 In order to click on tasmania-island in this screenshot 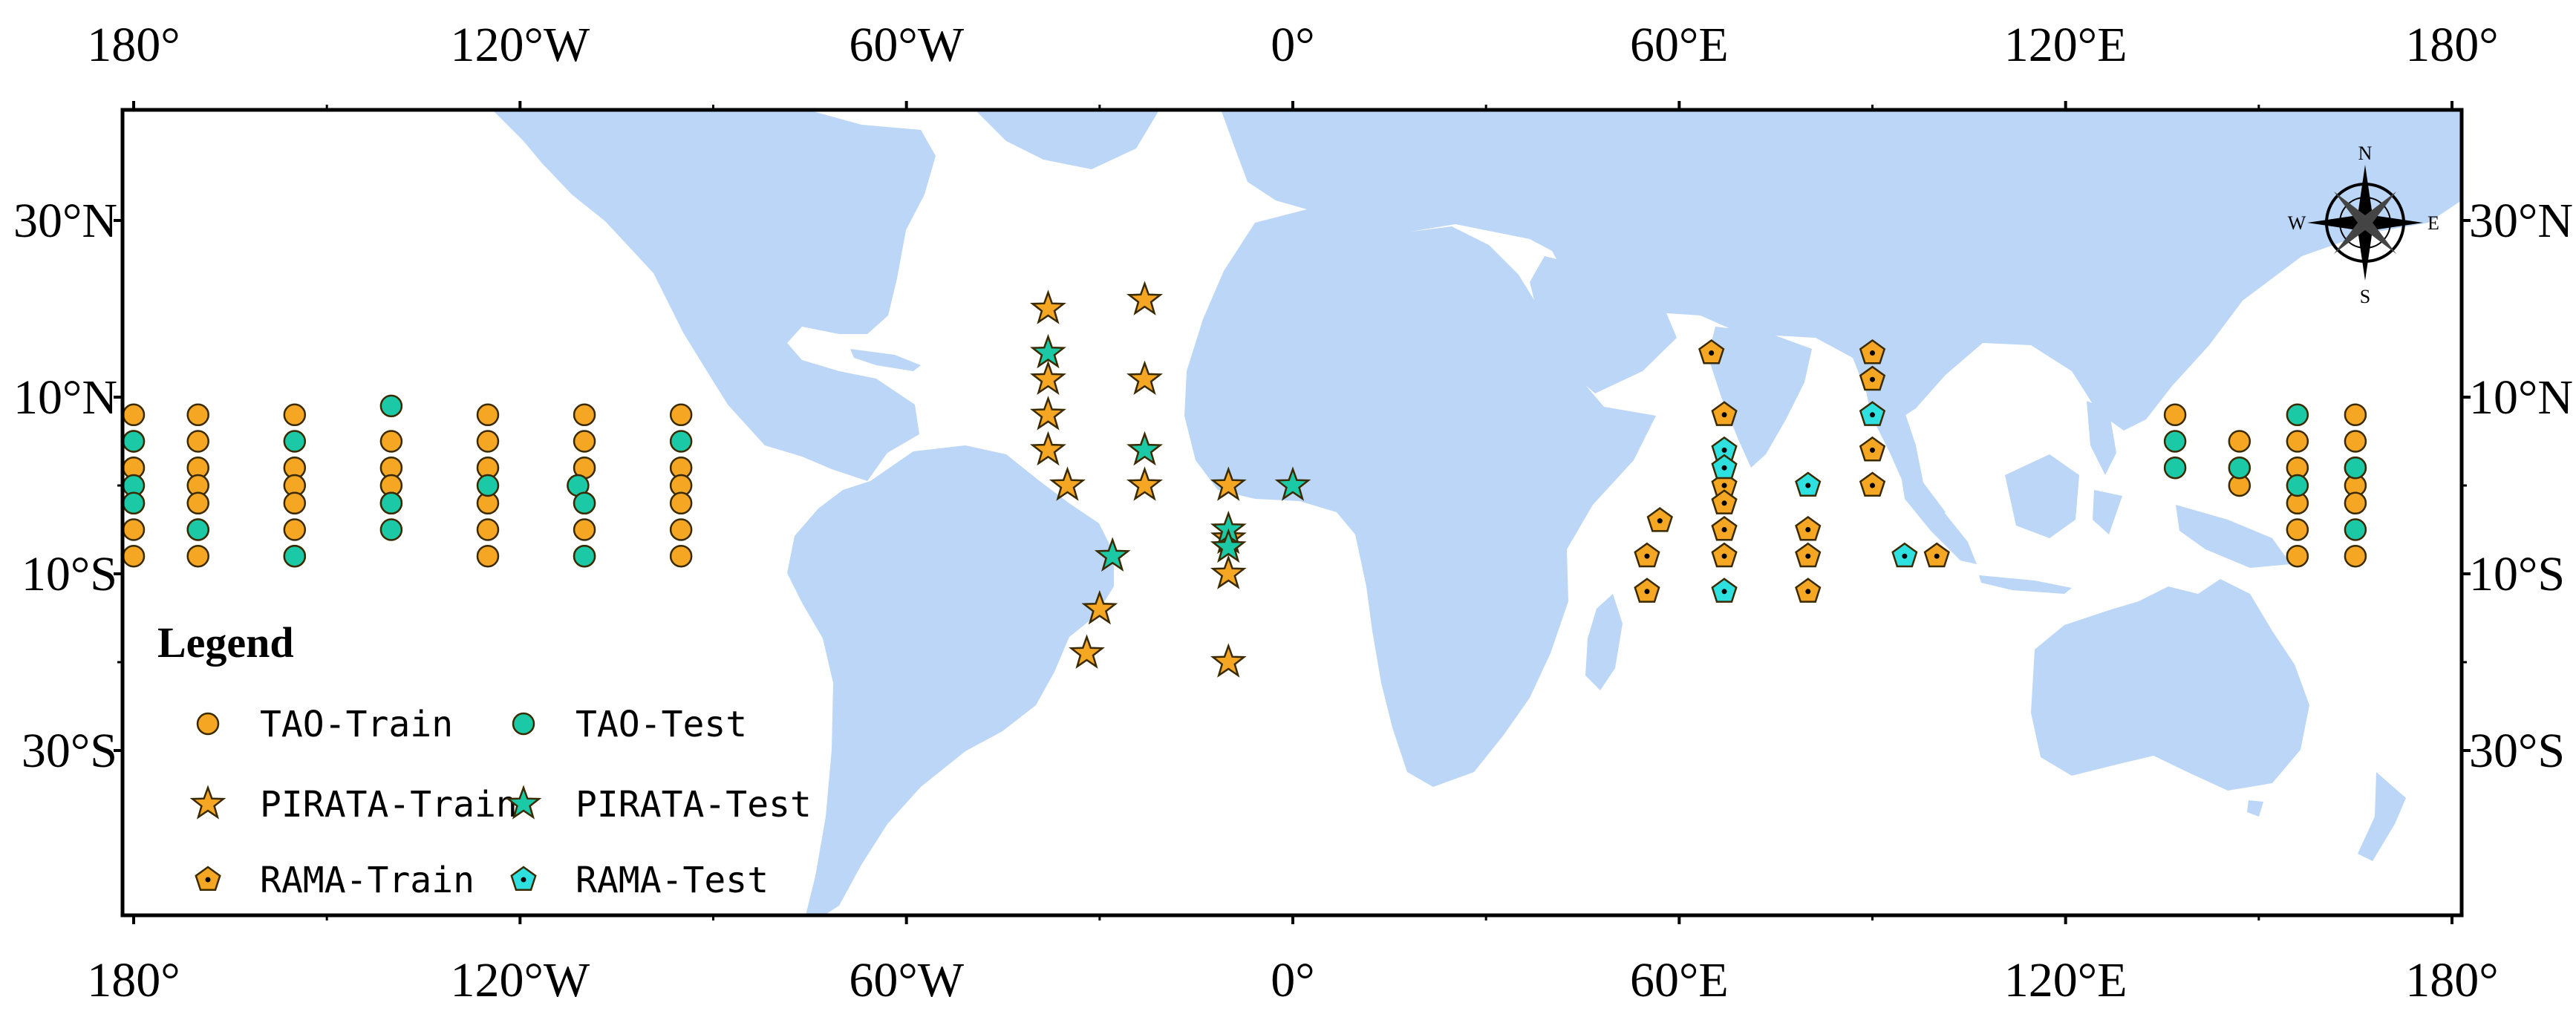, I will do `click(2255, 808)`.